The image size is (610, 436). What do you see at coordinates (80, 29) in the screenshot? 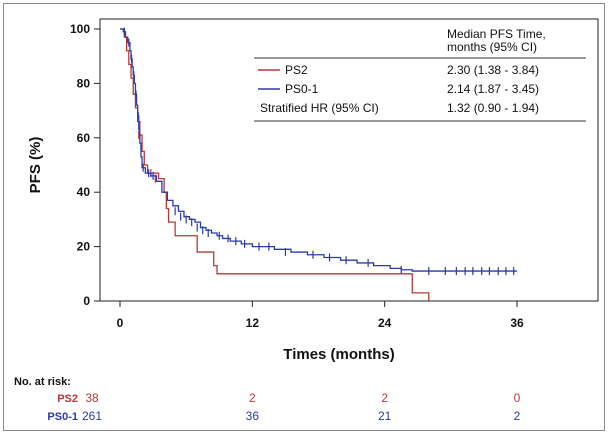
I see `y-tick-label: 100` at bounding box center [80, 29].